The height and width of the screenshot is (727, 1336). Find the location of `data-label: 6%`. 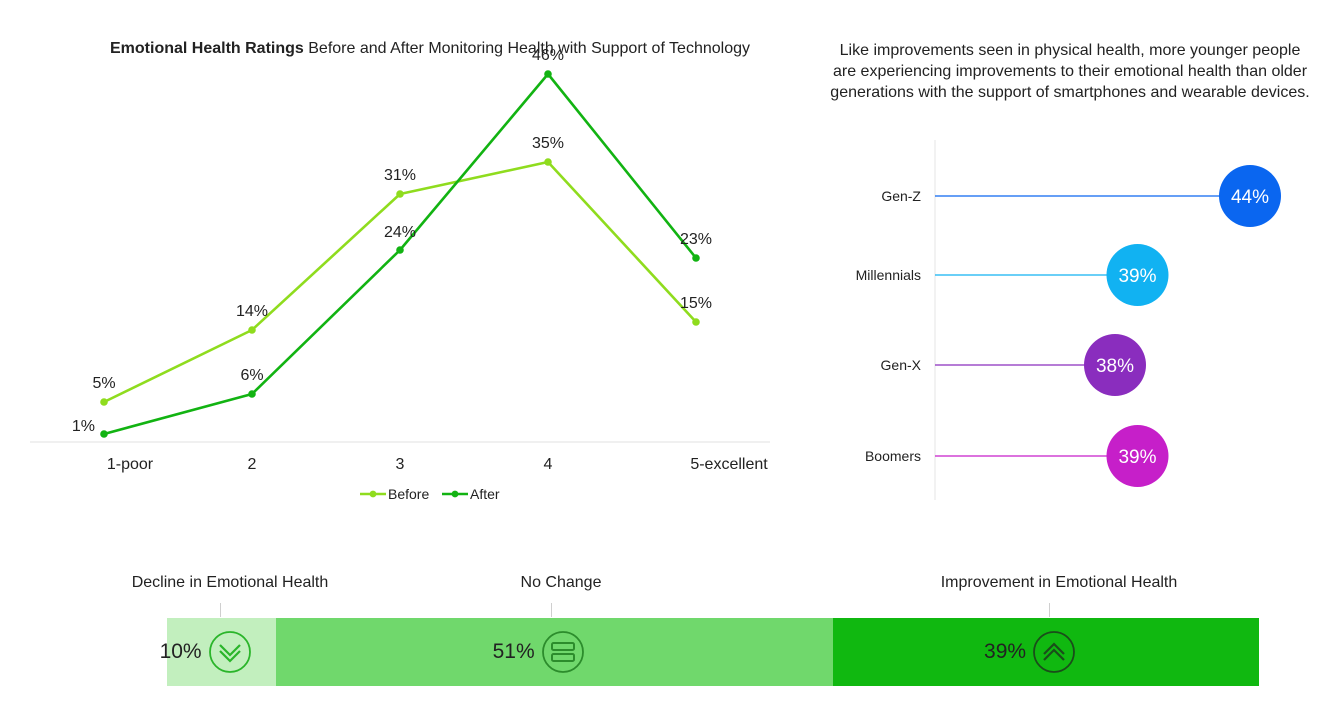

data-label: 6% is located at coordinates (251, 375).